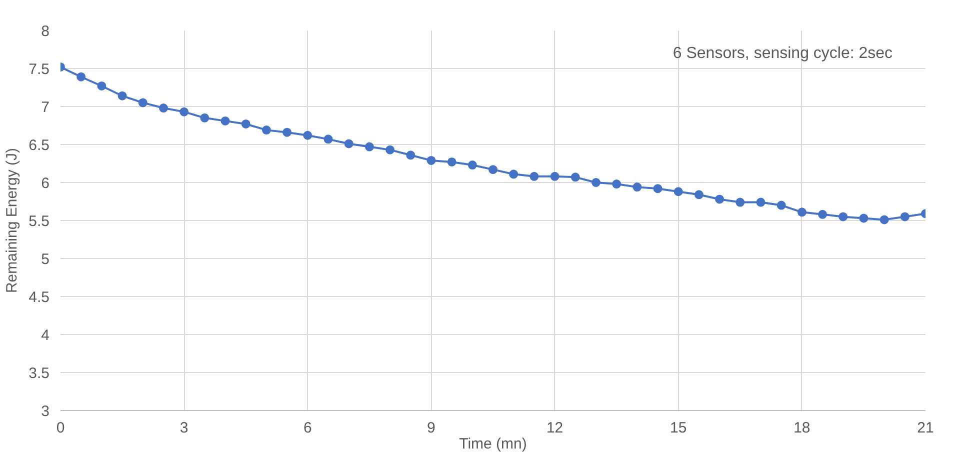 The height and width of the screenshot is (459, 958). I want to click on x-tick-label: 3, so click(184, 428).